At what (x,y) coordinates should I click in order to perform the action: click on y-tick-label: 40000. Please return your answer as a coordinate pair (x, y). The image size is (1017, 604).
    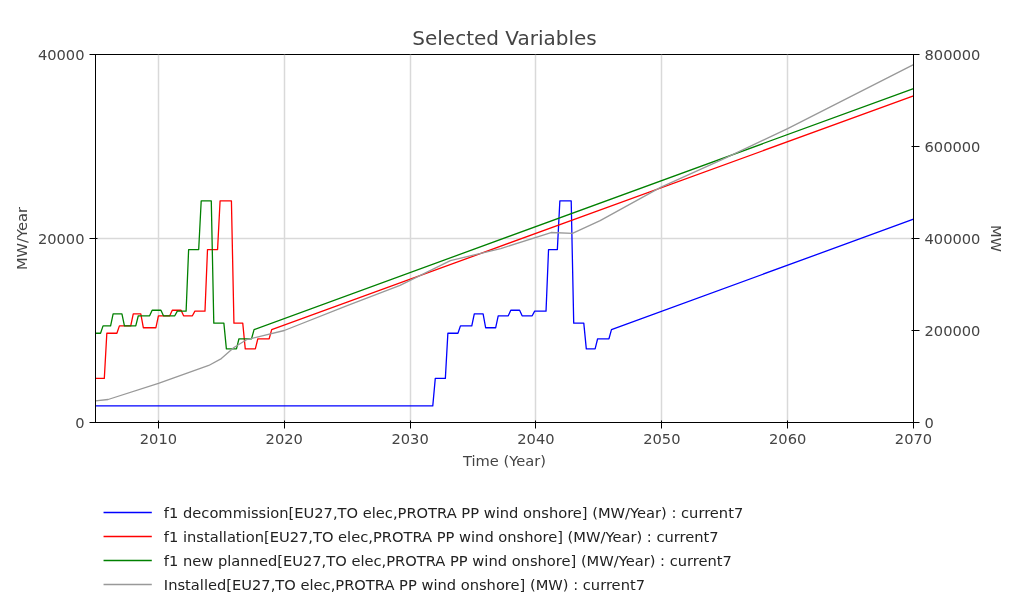
    Looking at the image, I should click on (61, 54).